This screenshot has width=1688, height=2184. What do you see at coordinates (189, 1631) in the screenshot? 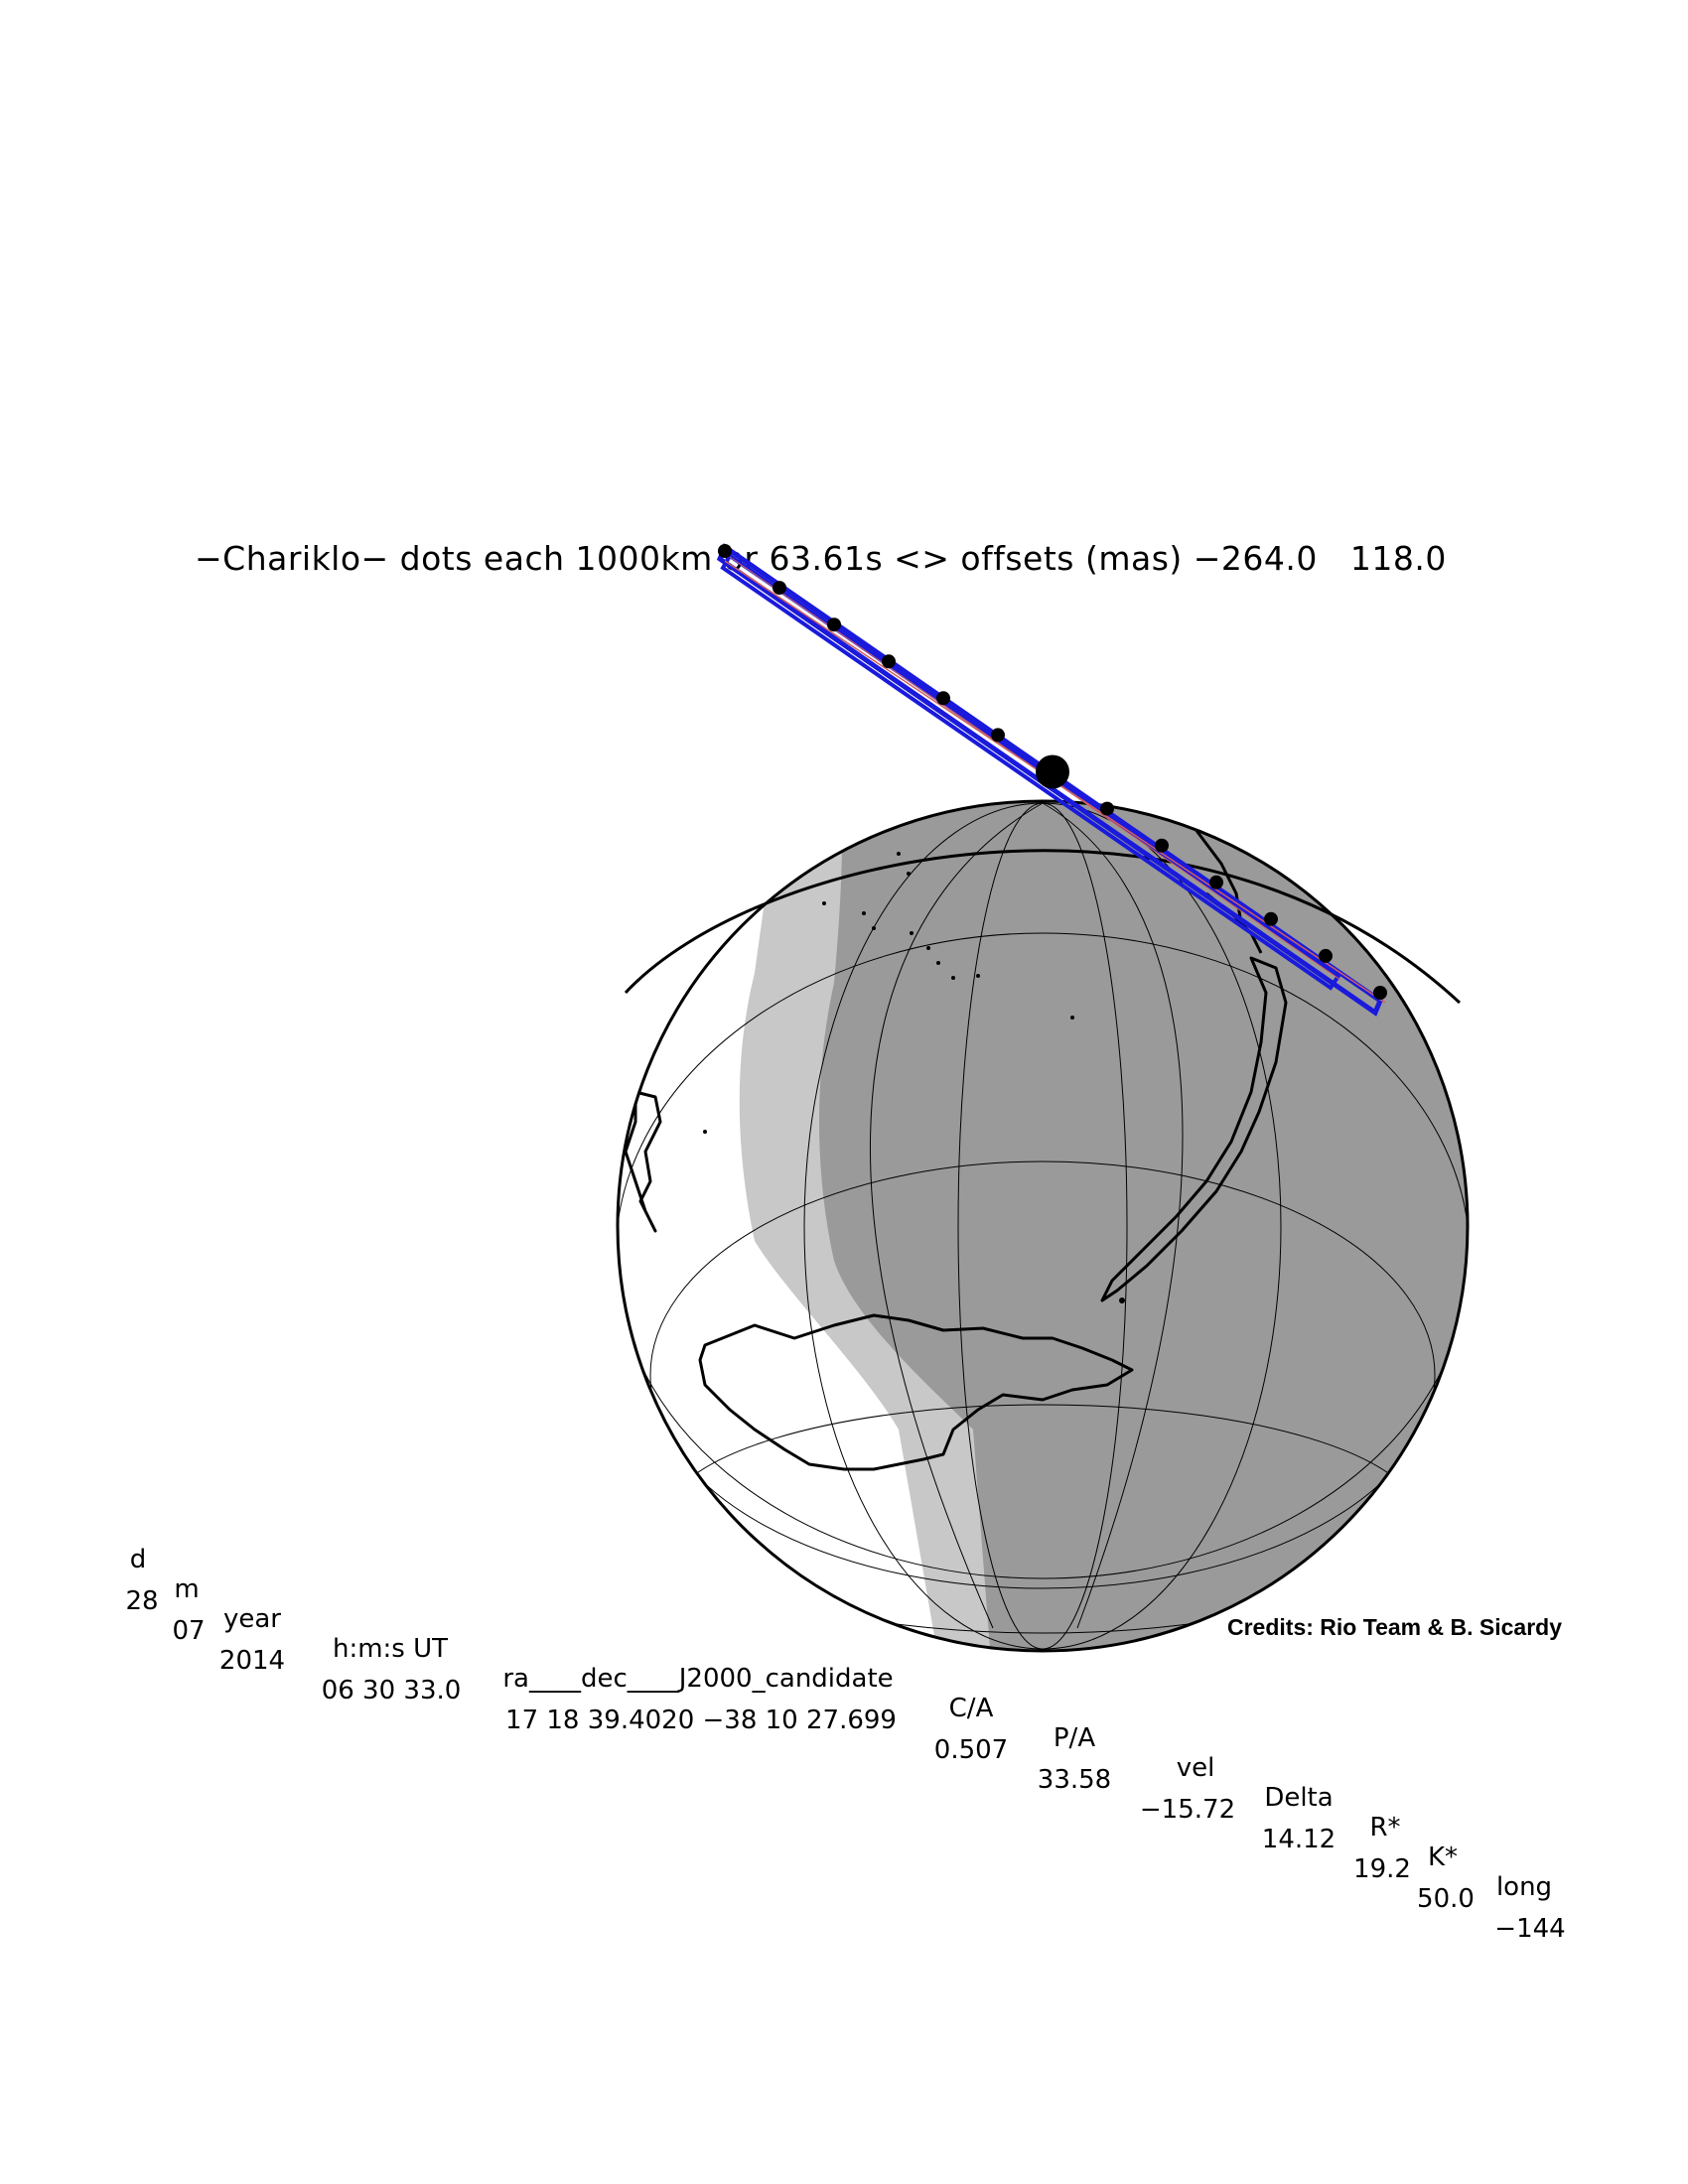
I see `value-month: 07` at bounding box center [189, 1631].